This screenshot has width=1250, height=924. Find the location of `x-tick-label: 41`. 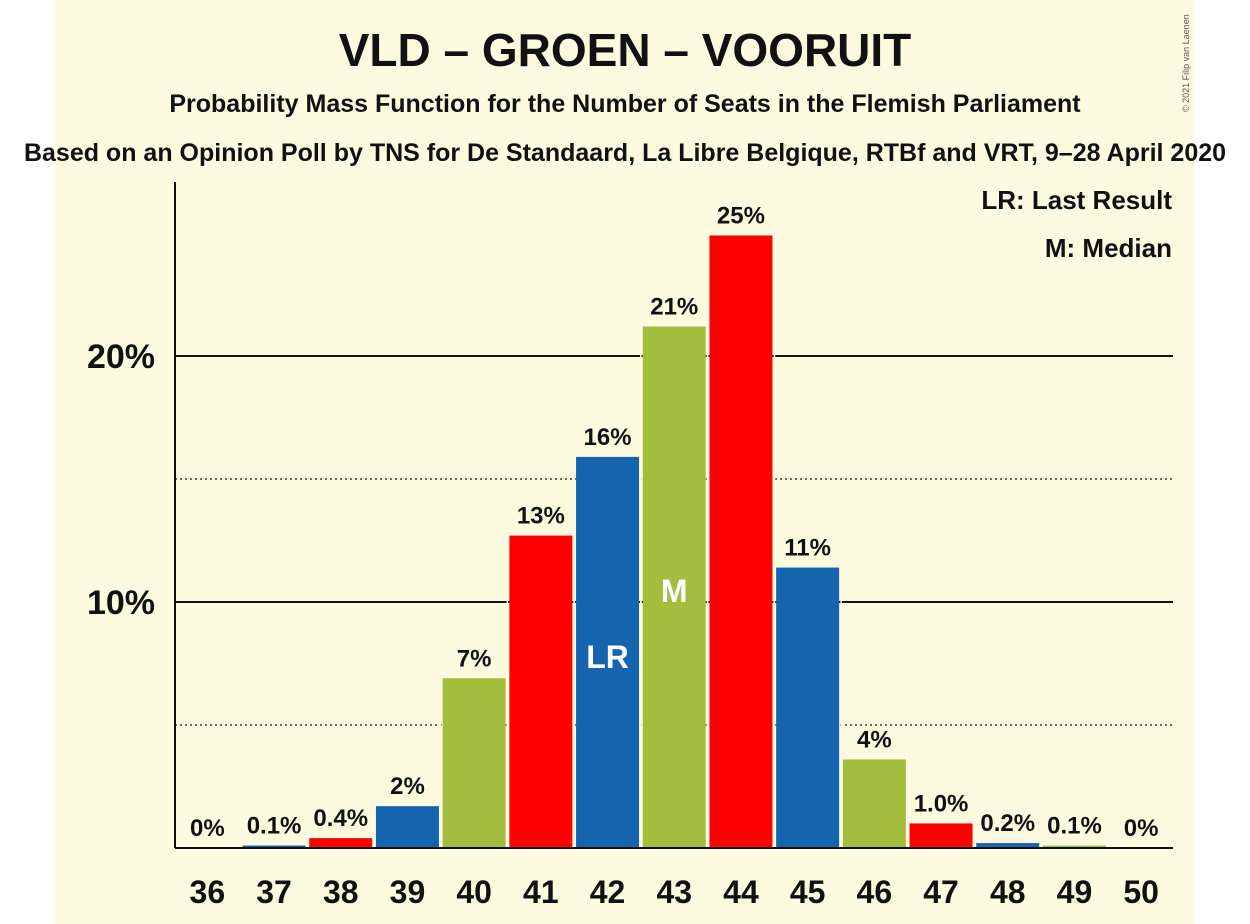

x-tick-label: 41 is located at coordinates (541, 892).